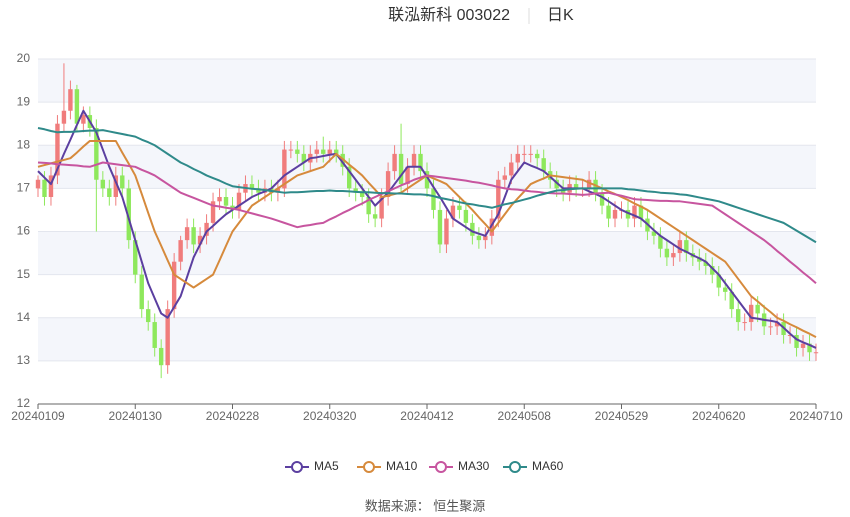 Image resolution: width=850 pixels, height=517 pixels. What do you see at coordinates (24, 101) in the screenshot?
I see `y-tick-label: 19` at bounding box center [24, 101].